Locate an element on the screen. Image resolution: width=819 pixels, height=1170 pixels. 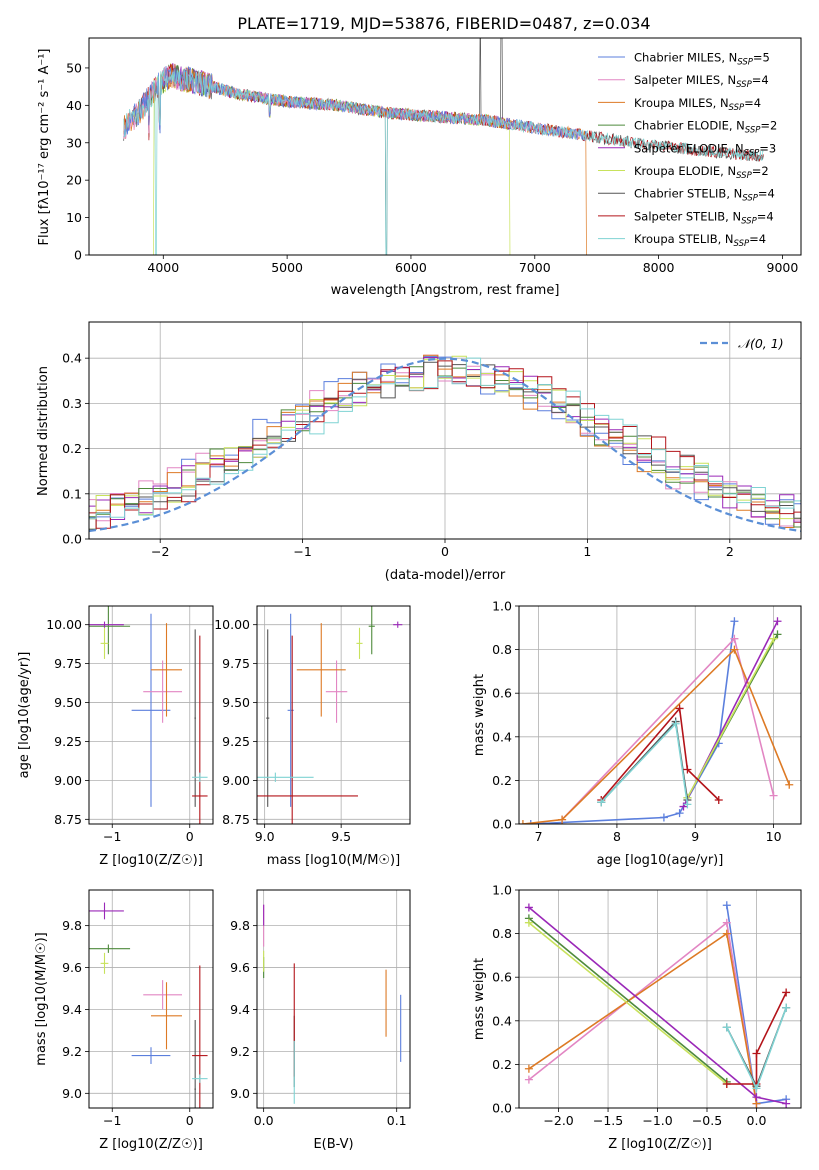
legend-entry: Salpeter MILES, NSSP=4 is located at coordinates (701, 81).